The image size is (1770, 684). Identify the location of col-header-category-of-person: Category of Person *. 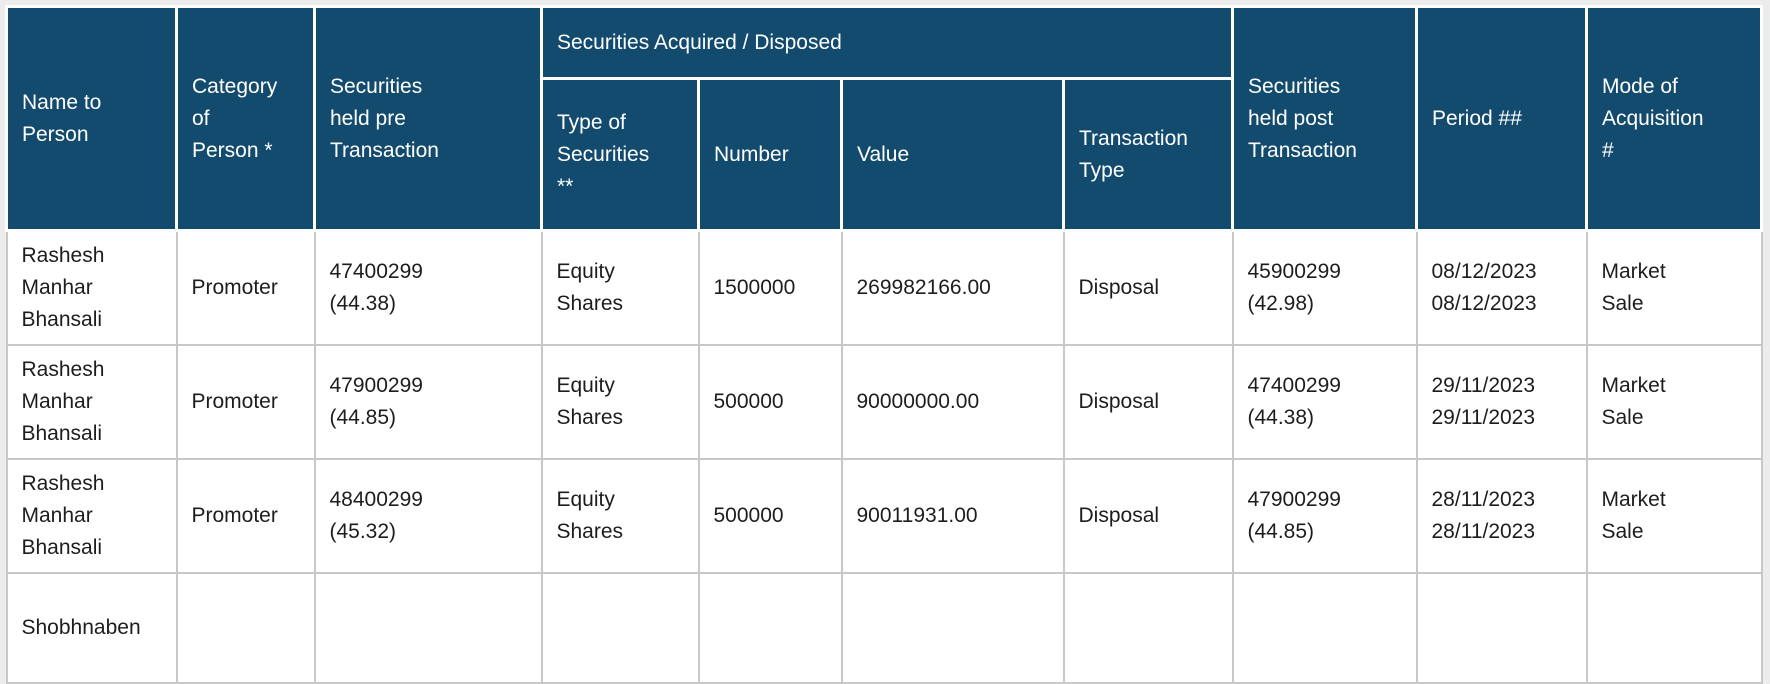
(245, 118).